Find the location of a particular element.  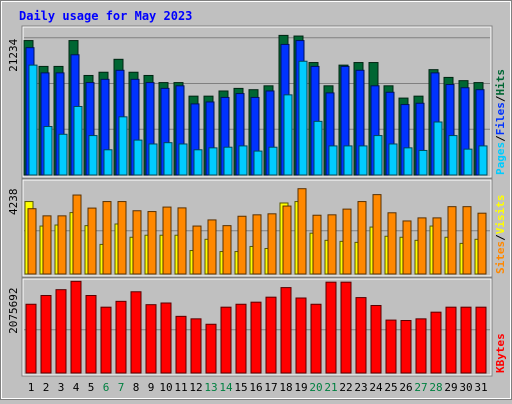

day-label: 11 is located at coordinates (180, 387).